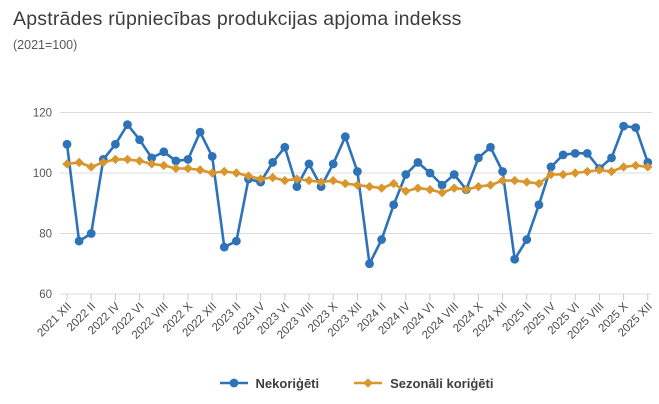 This screenshot has width=659, height=404. I want to click on svg-text: 100, so click(42, 174).